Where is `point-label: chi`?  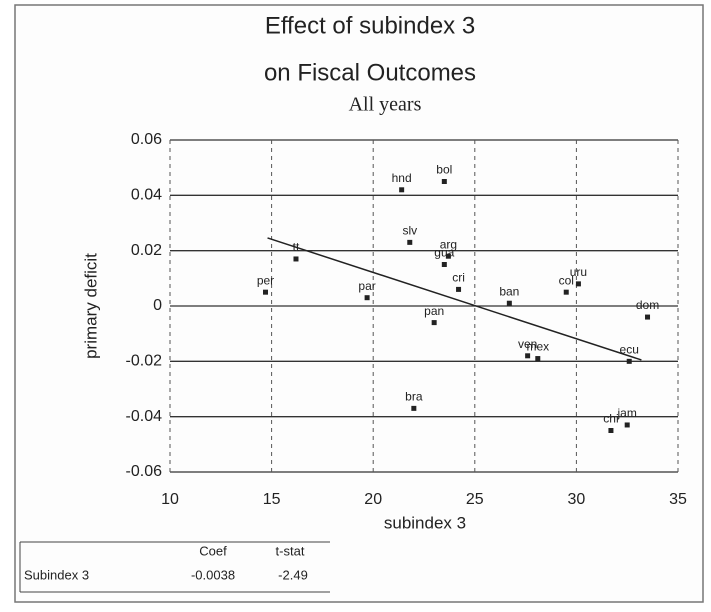 point-label: chi is located at coordinates (610, 419).